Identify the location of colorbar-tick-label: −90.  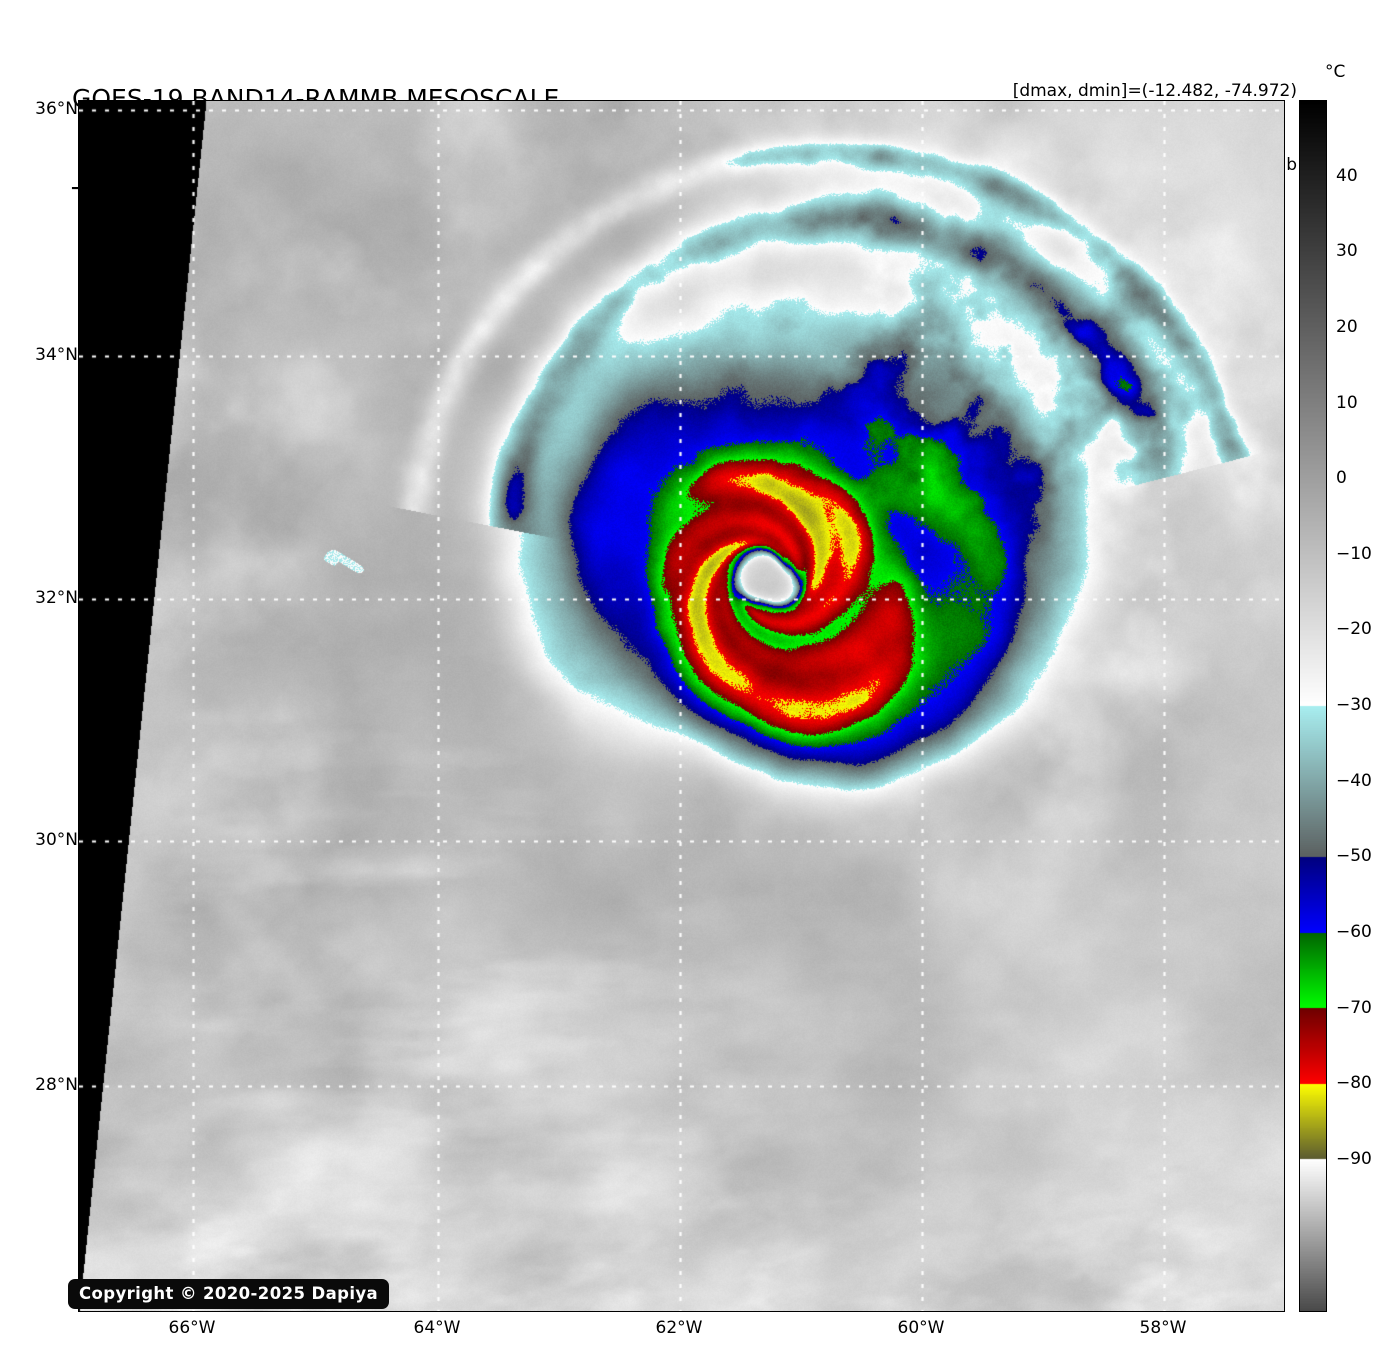
(1354, 1158).